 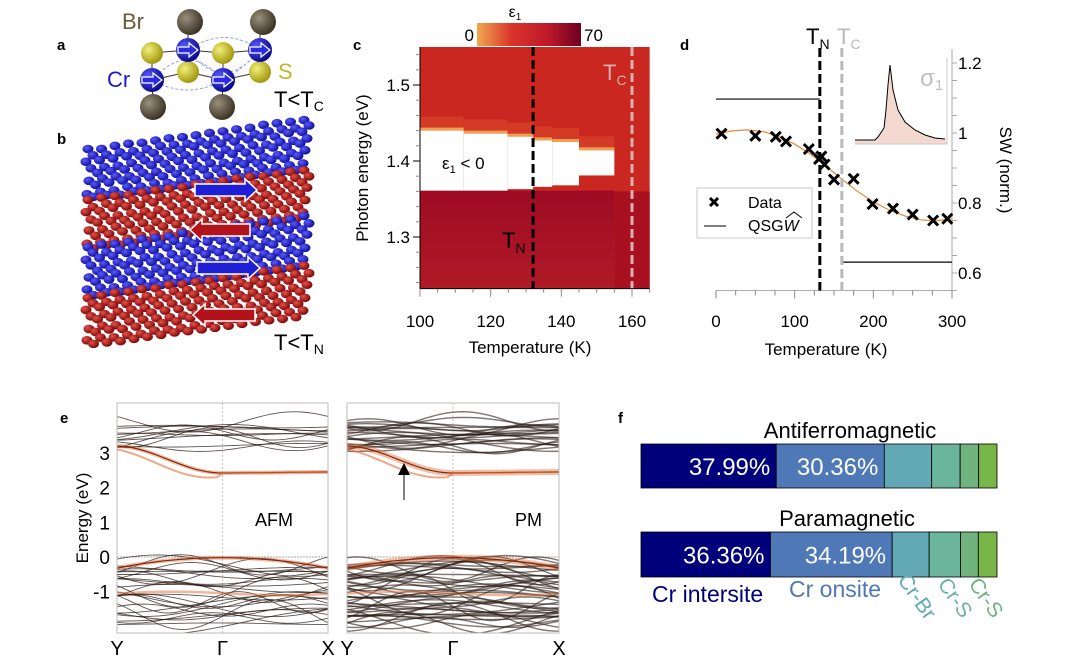 What do you see at coordinates (952, 321) in the screenshot?
I see `d-x-tick-label: 300` at bounding box center [952, 321].